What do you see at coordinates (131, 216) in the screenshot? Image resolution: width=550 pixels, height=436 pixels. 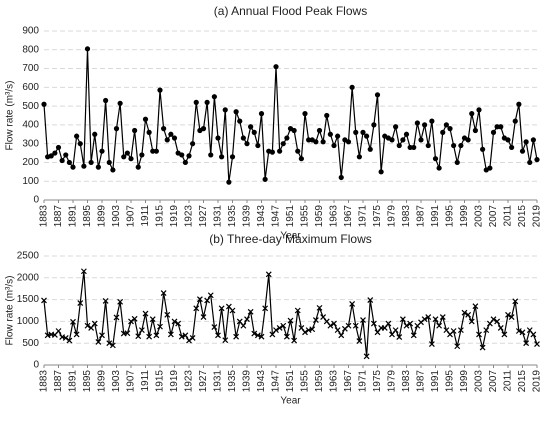 I see `x-tick-label: 1907` at bounding box center [131, 216].